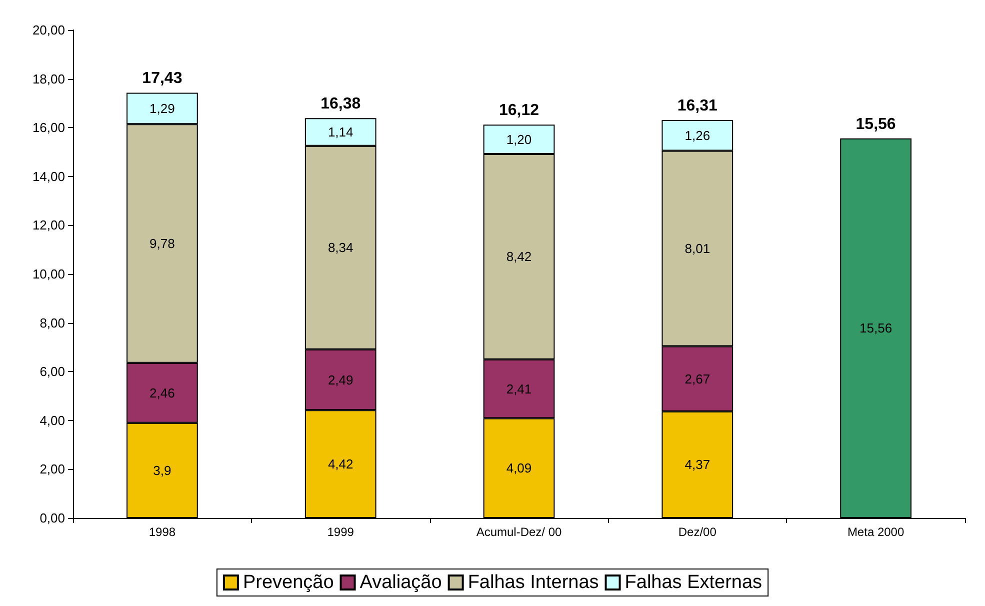  Describe the element at coordinates (162, 108) in the screenshot. I see `data-label: 1,29` at that location.